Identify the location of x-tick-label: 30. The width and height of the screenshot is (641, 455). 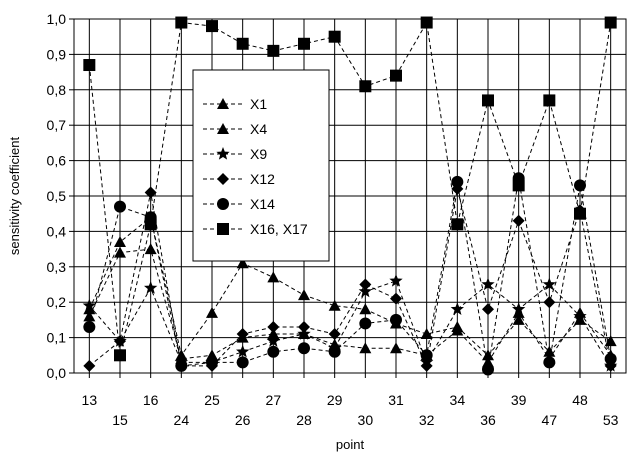
(366, 420).